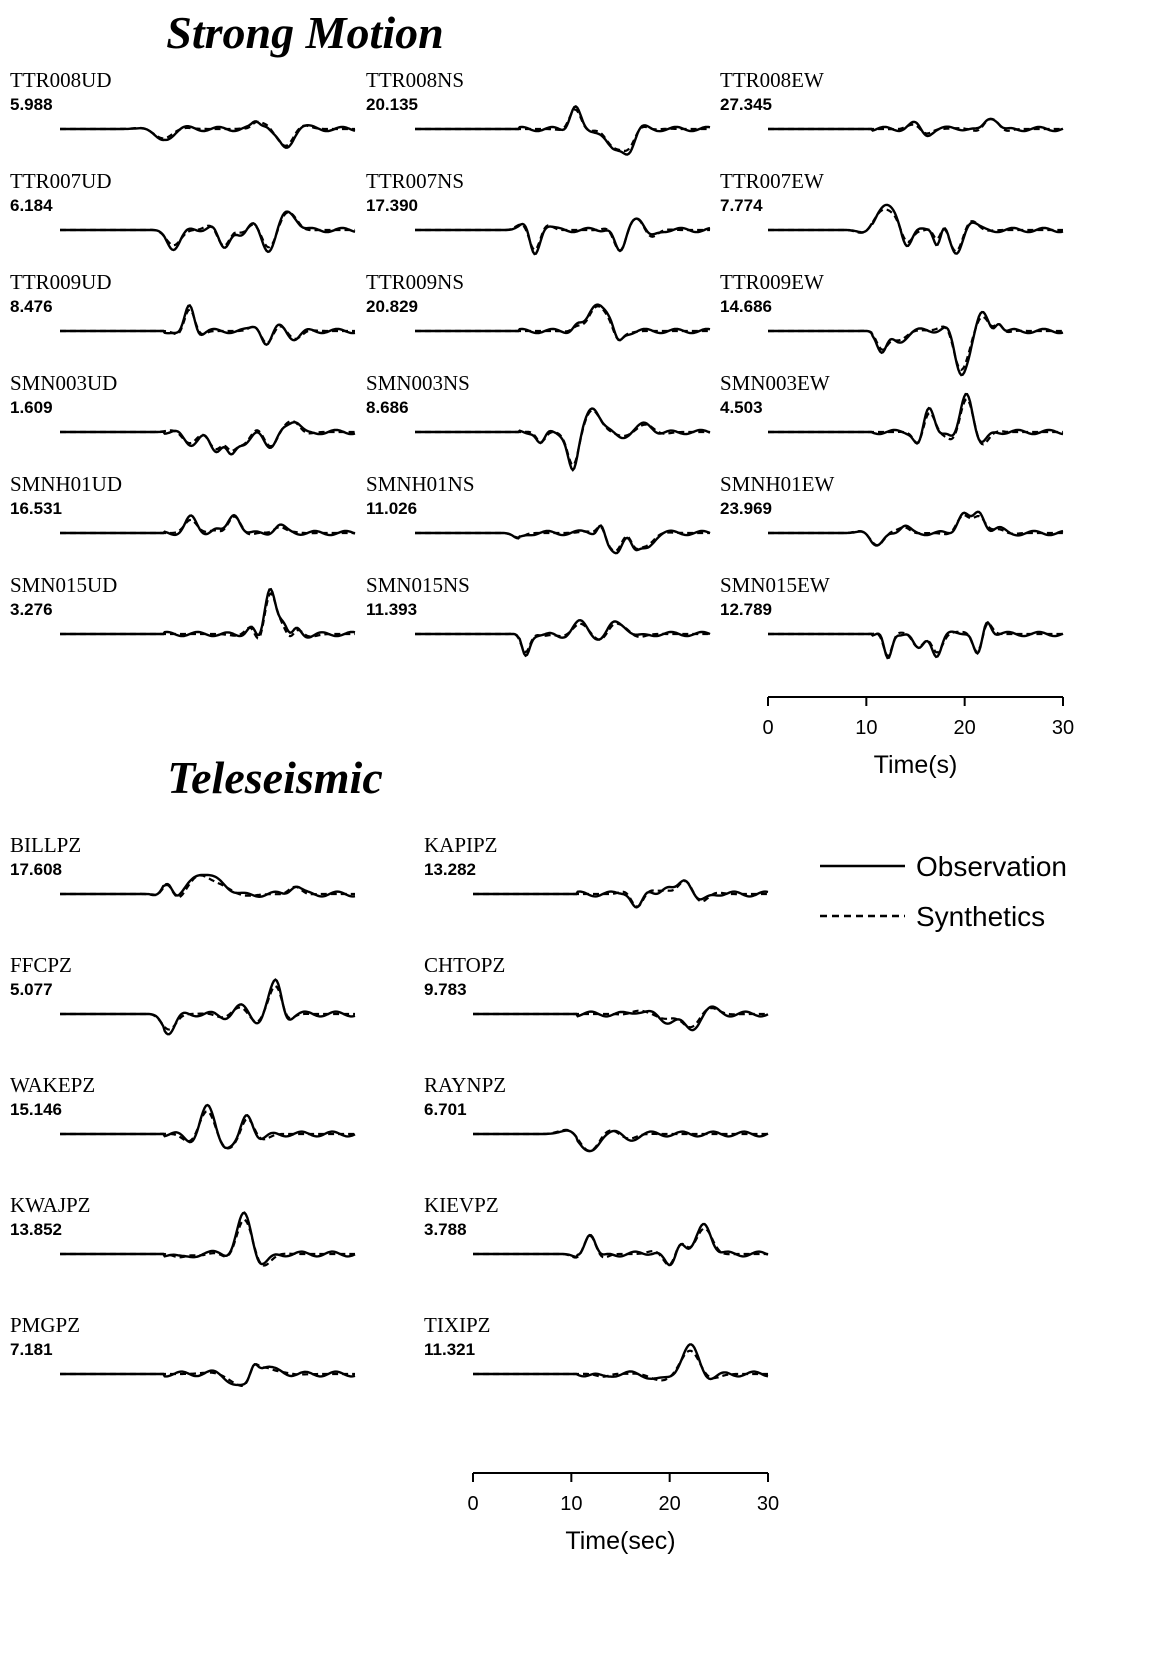 The image size is (1168, 1675). What do you see at coordinates (31, 989) in the screenshot?
I see `station-amplitude: 5.077` at bounding box center [31, 989].